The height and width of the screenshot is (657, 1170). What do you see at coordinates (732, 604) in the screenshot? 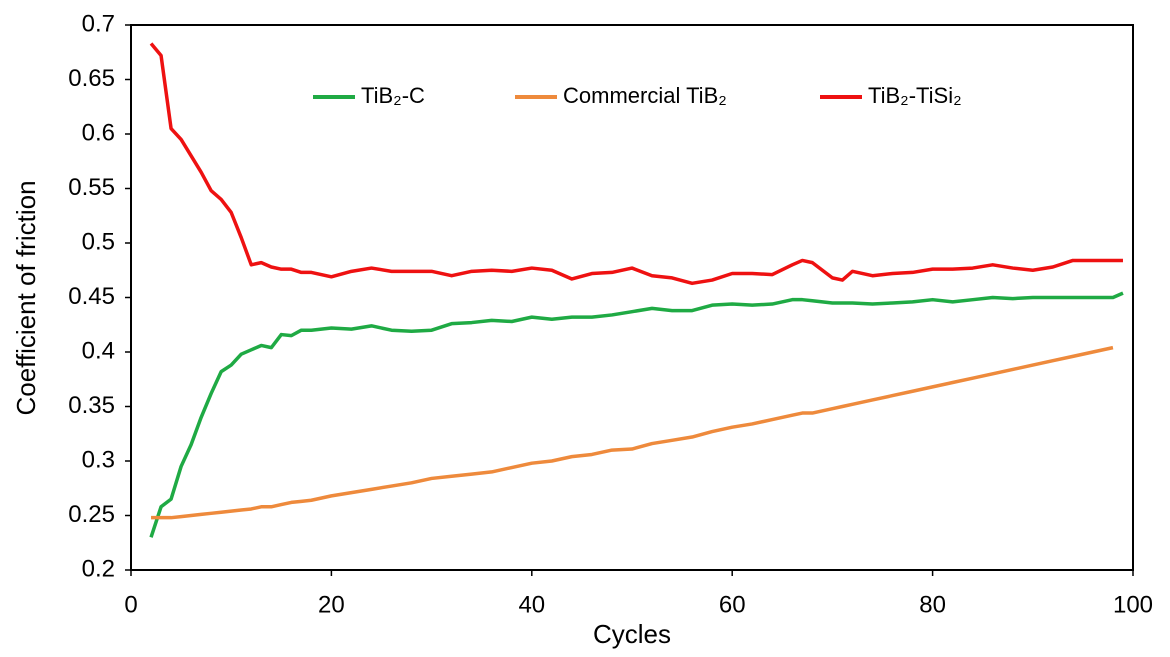
I see `x-tick-label: 60` at bounding box center [732, 604].